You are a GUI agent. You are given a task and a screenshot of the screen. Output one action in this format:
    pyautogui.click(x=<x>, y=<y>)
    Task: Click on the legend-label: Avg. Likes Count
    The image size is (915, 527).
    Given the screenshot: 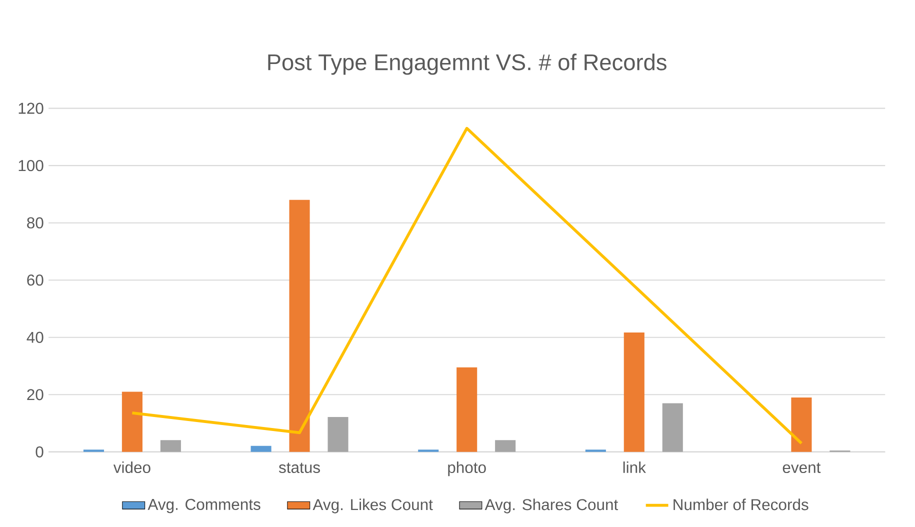 What is the action you would take?
    pyautogui.click(x=372, y=506)
    